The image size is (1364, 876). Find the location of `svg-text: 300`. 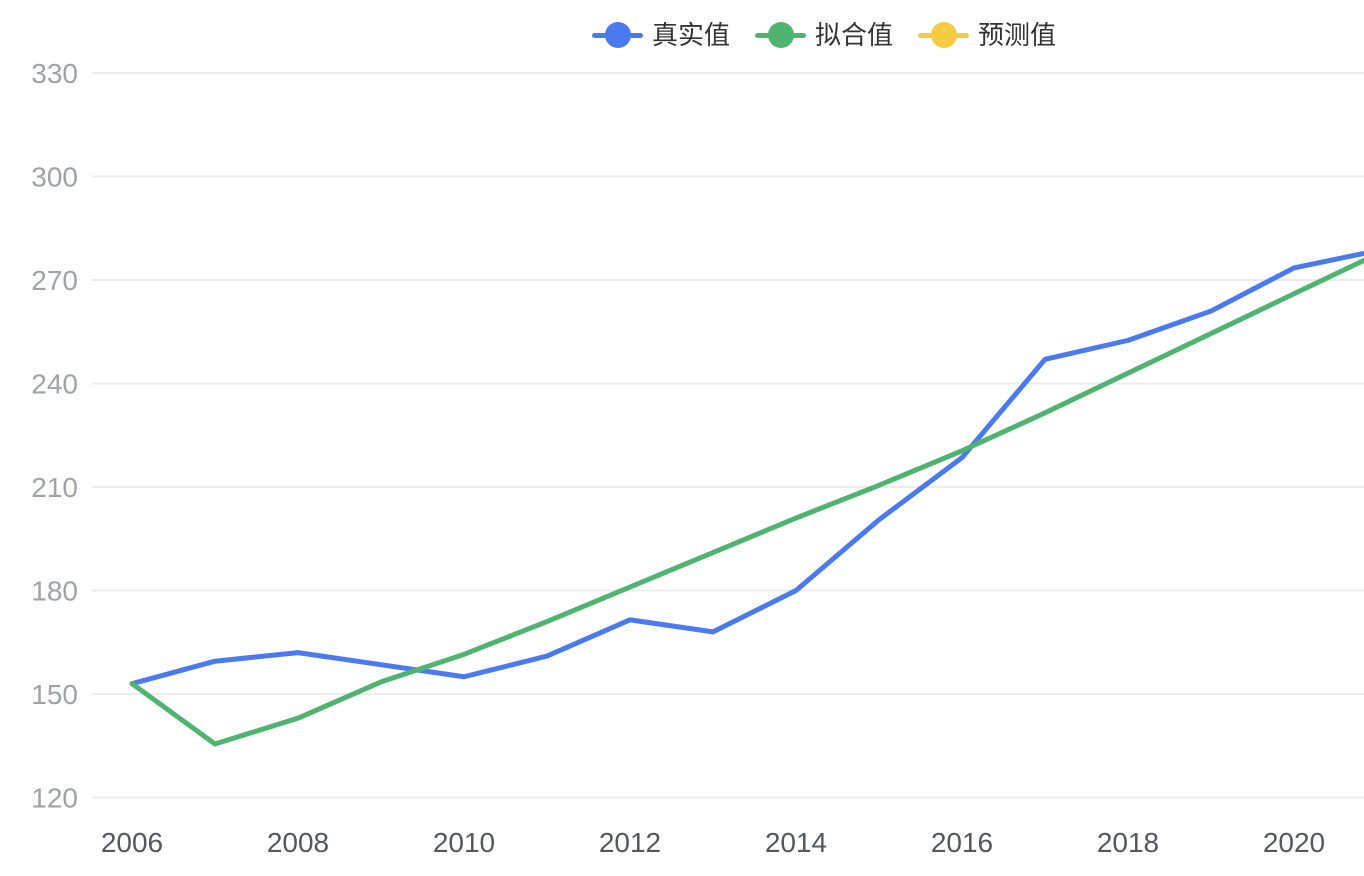

svg-text: 300 is located at coordinates (54, 177).